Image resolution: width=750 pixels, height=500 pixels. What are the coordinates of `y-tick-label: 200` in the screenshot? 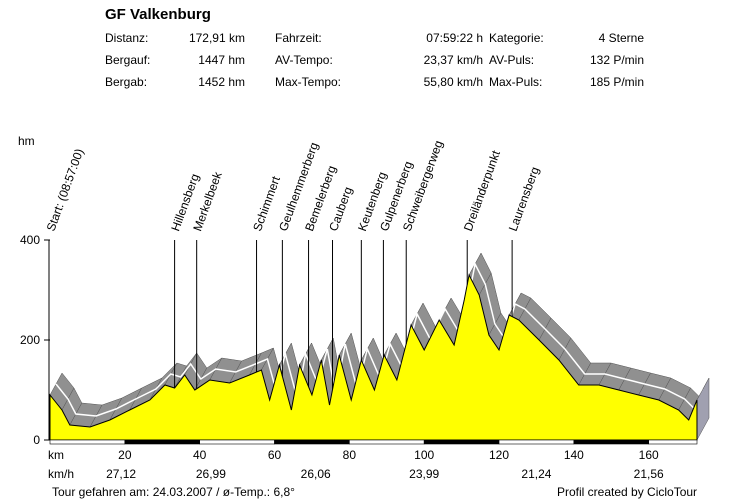 It's located at (30, 340).